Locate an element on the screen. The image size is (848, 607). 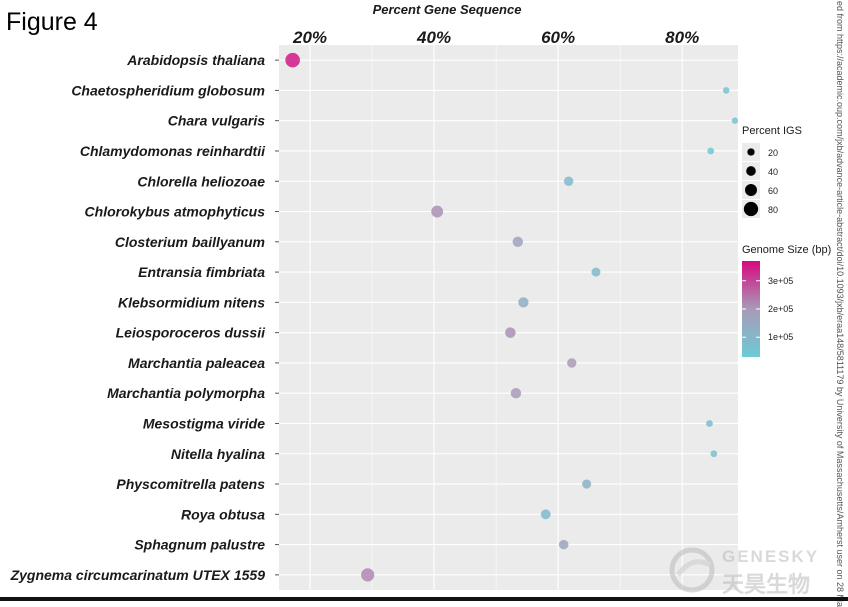
y-tick-label: Roya obtusa is located at coordinates (223, 514).